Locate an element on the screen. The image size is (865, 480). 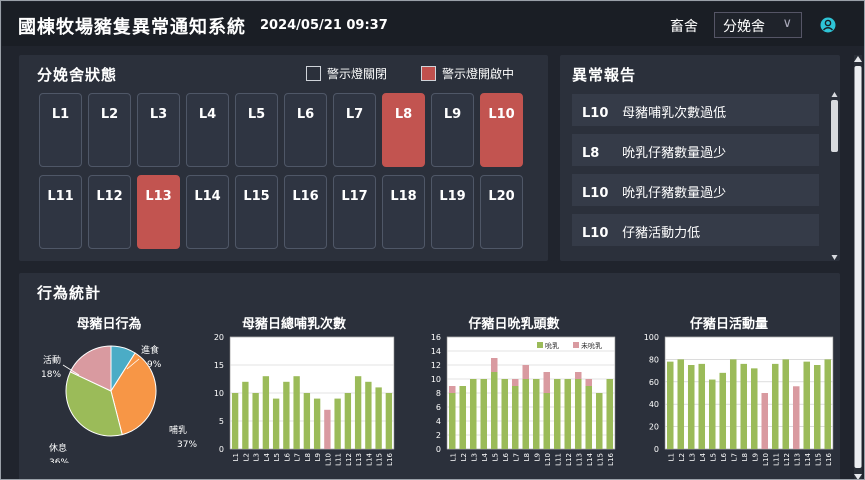
x-tick-label: L9 is located at coordinates (318, 457).